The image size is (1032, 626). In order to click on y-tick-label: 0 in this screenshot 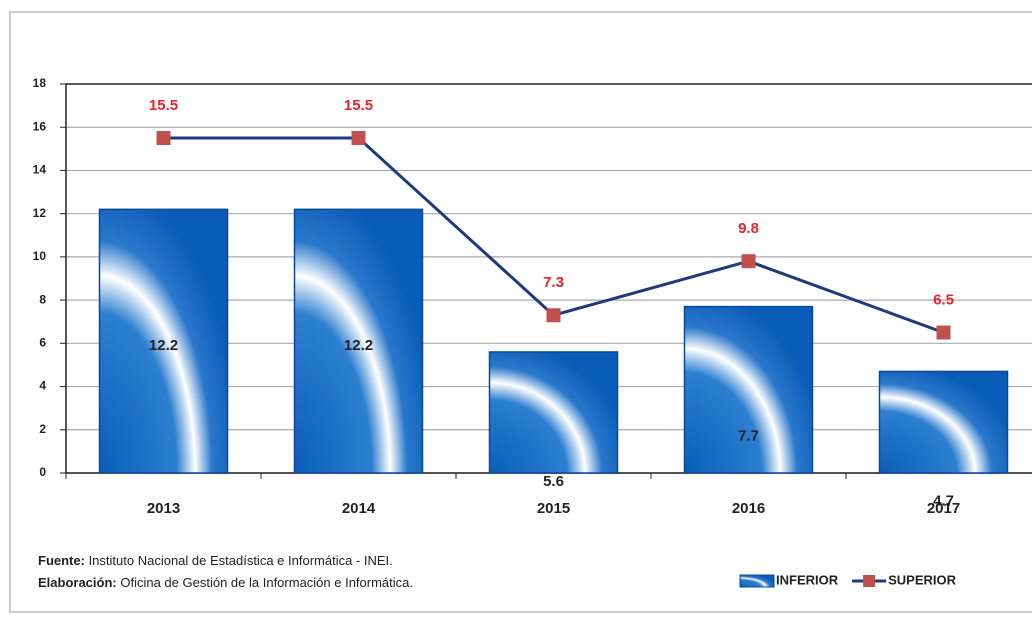, I will do `click(42, 472)`.